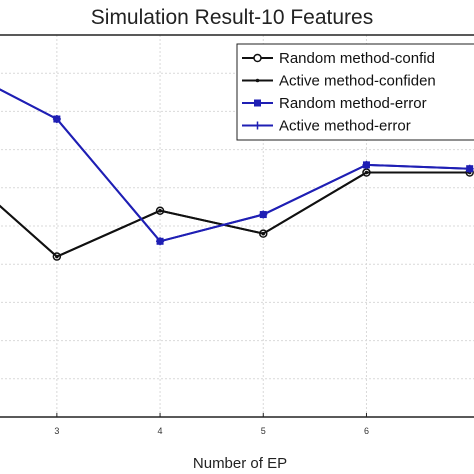  Describe the element at coordinates (366, 431) in the screenshot. I see `x-tick-label: 6` at that location.